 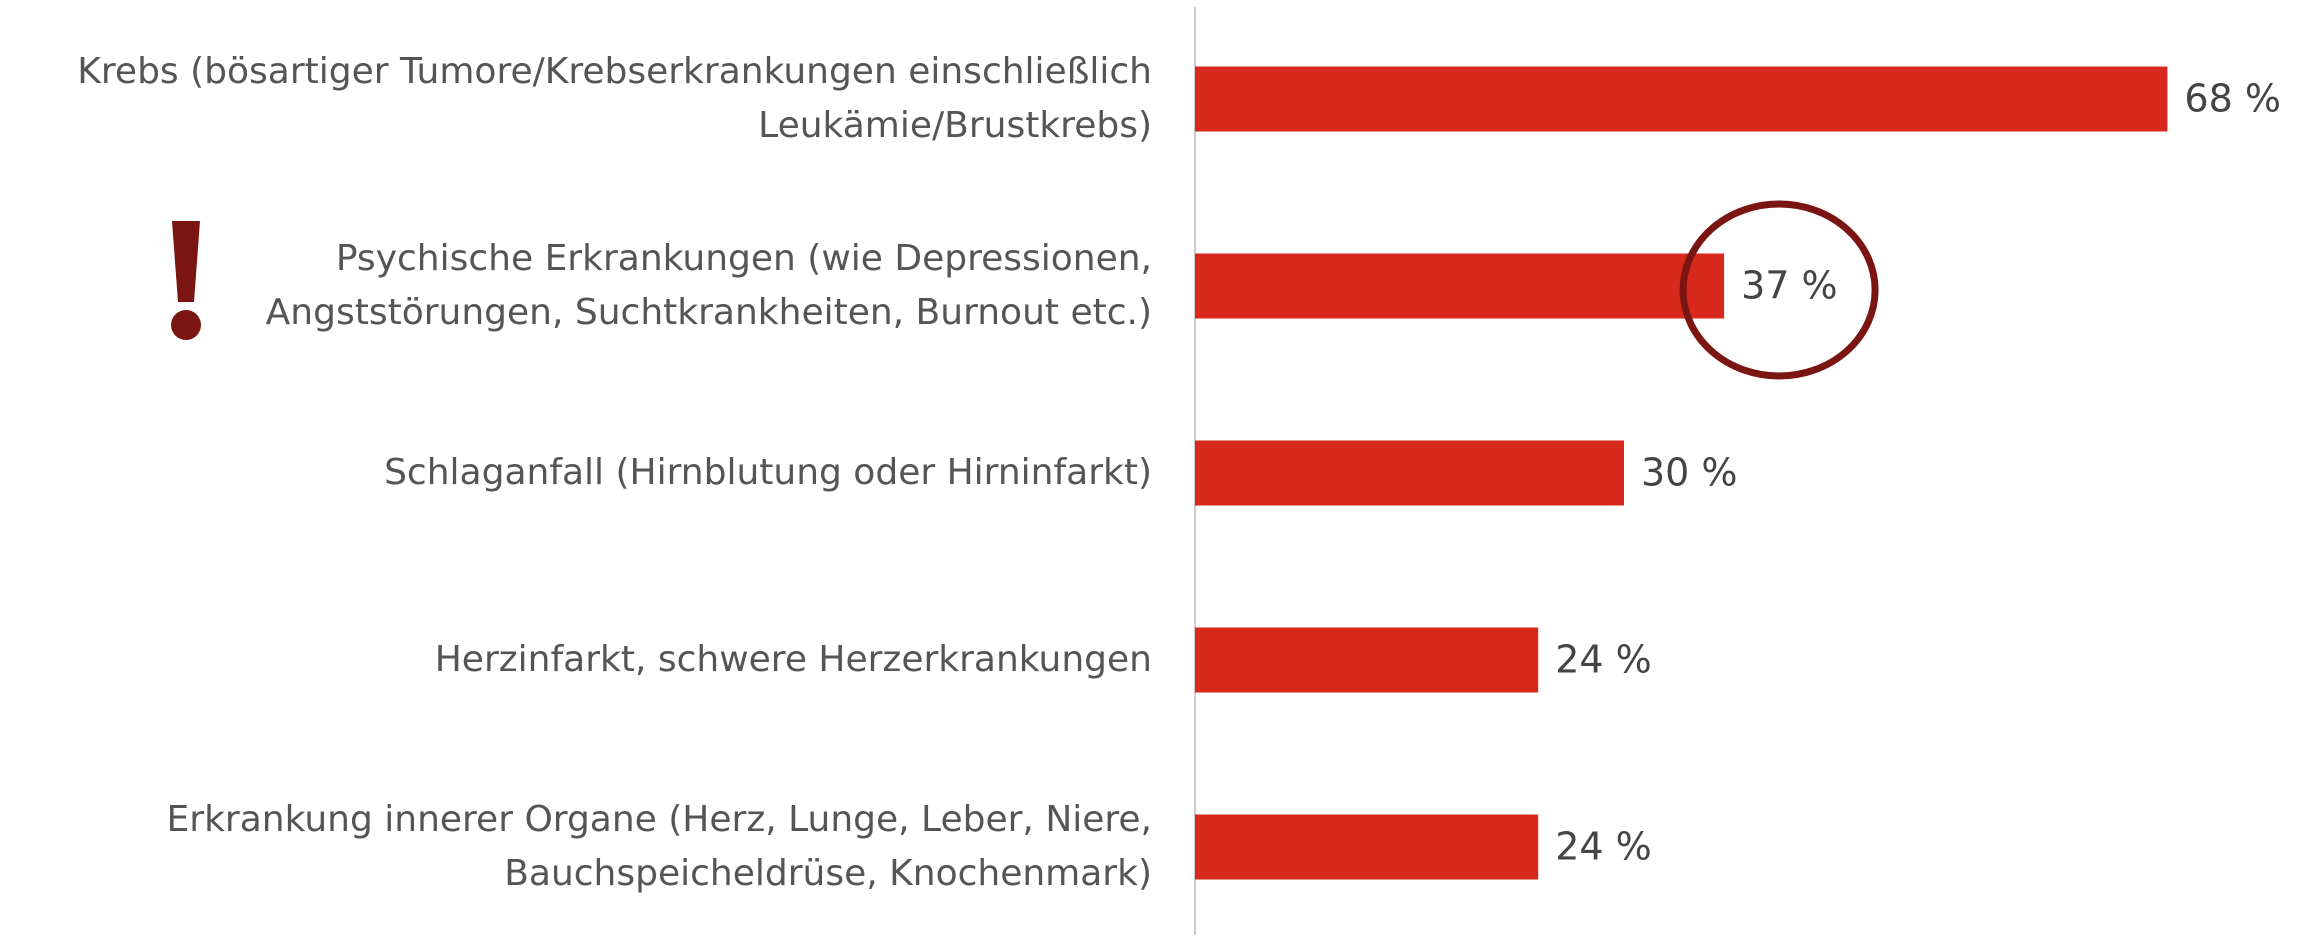 I want to click on exclamation-icon, so click(x=186, y=280).